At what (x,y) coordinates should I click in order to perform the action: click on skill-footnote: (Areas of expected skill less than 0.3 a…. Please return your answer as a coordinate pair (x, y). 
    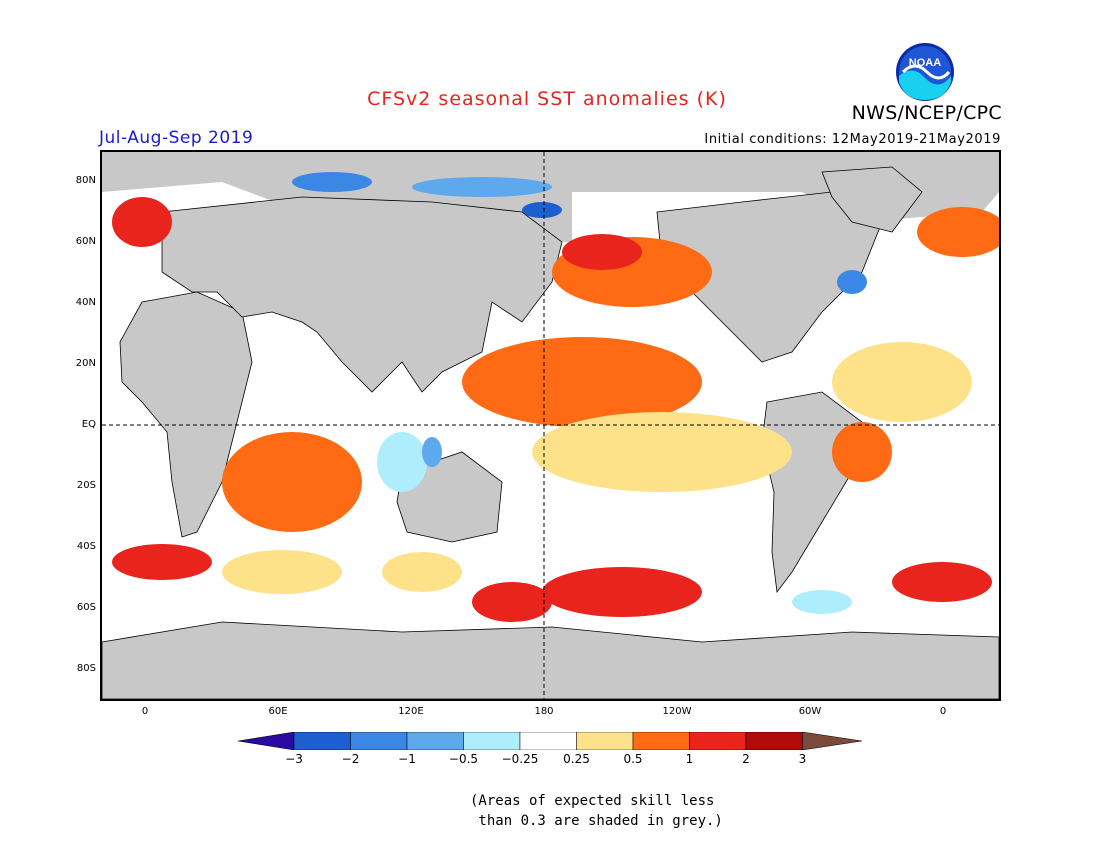
    Looking at the image, I should click on (610, 811).